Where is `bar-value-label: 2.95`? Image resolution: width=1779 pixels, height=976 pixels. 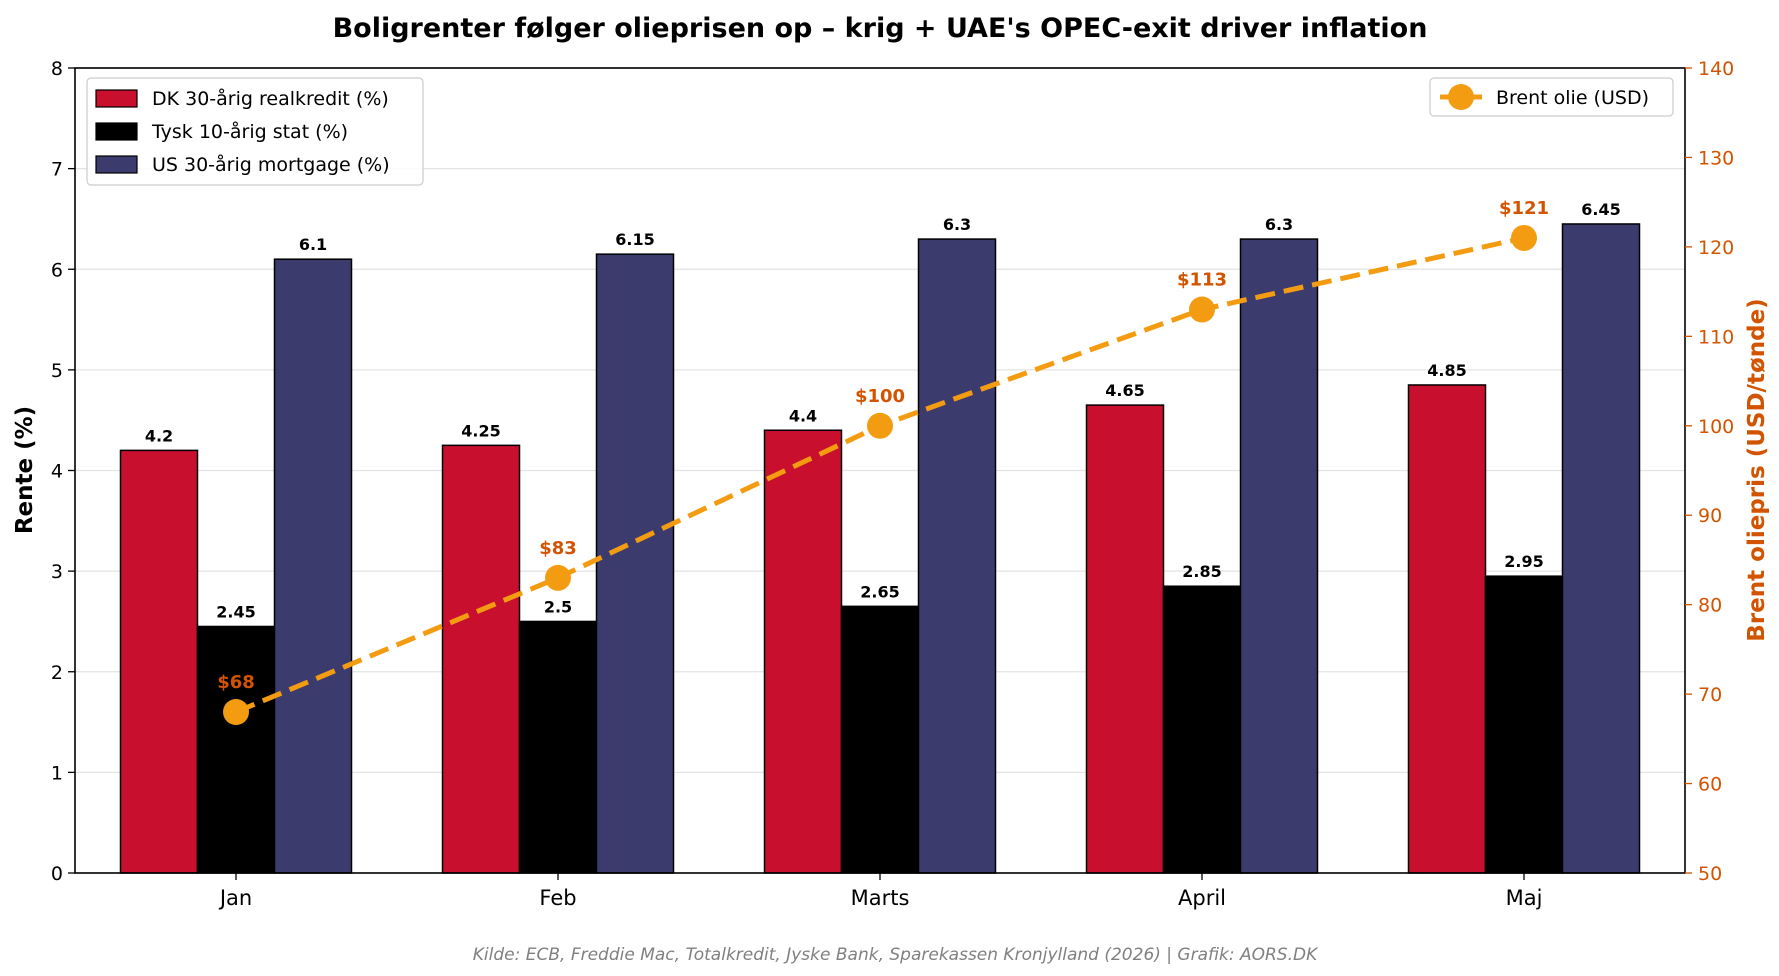 bar-value-label: 2.95 is located at coordinates (1523, 561).